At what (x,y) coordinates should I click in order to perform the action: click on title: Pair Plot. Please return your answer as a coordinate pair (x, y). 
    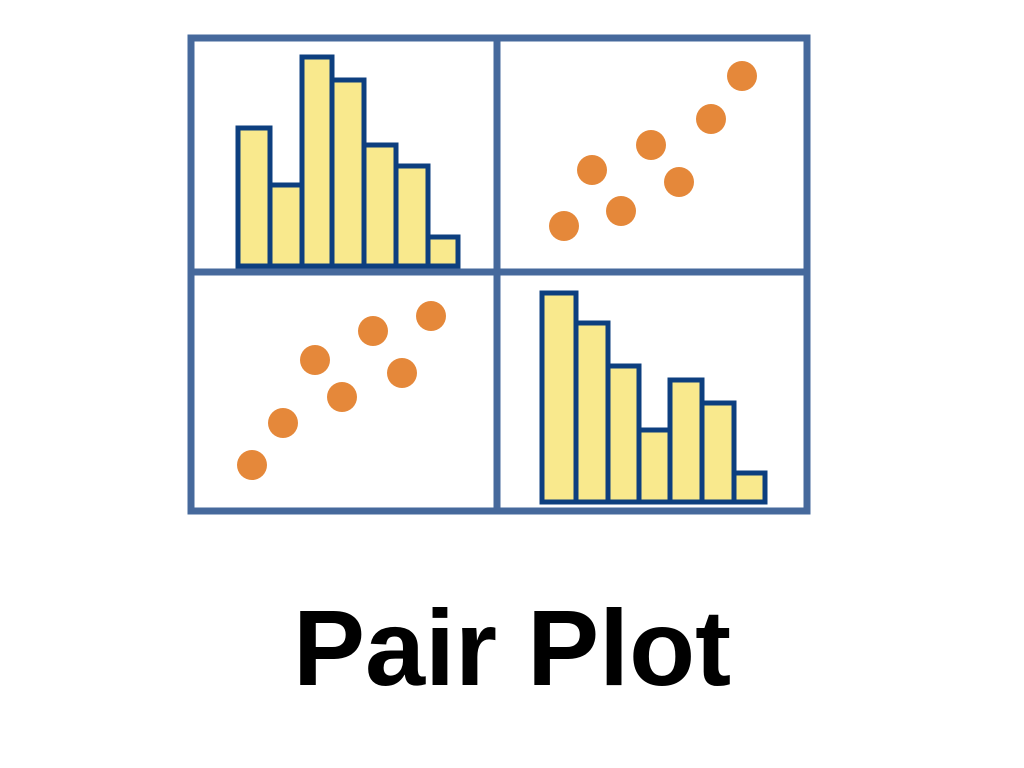
    Looking at the image, I should click on (512, 647).